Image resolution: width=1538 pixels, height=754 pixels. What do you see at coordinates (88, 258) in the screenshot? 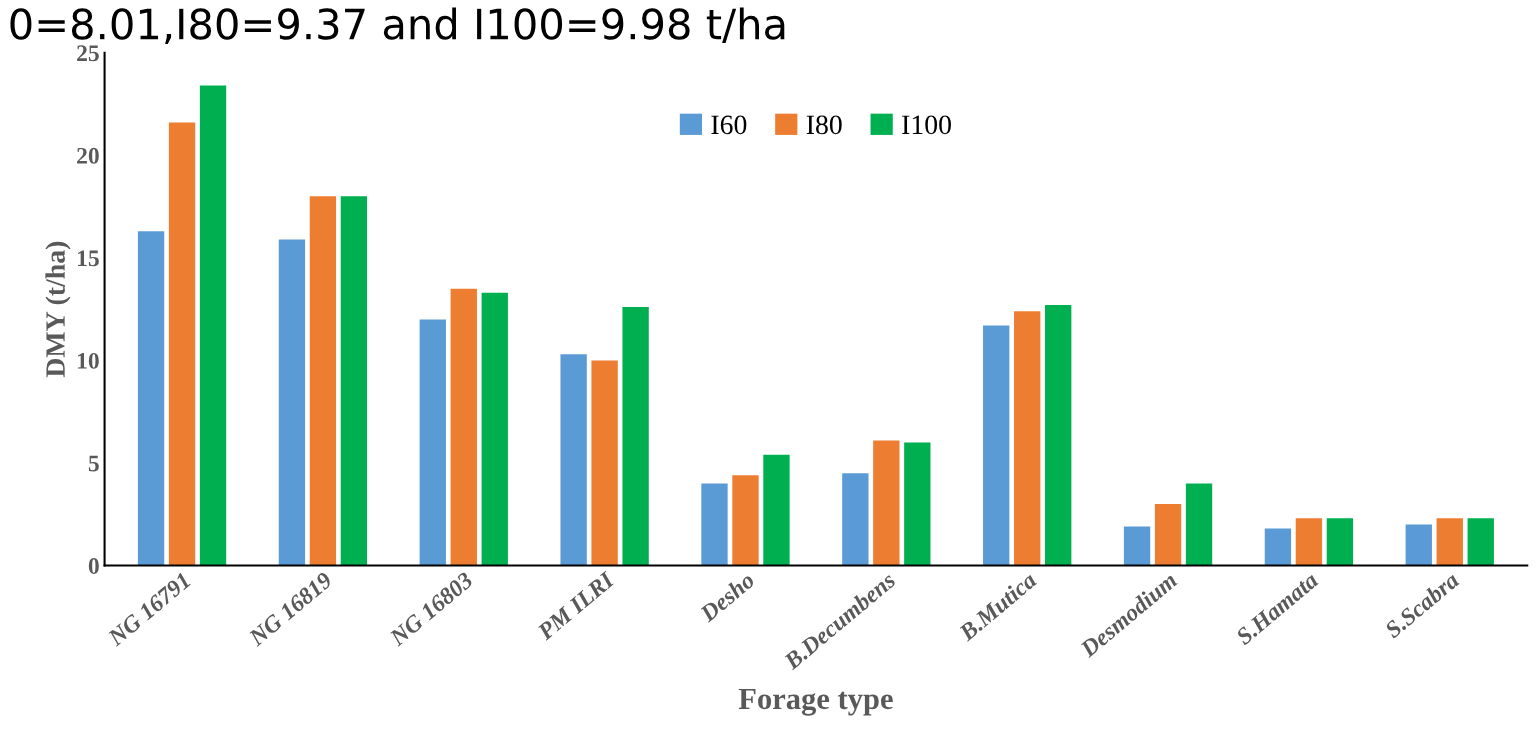
I see `y-tick-label: 15` at bounding box center [88, 258].